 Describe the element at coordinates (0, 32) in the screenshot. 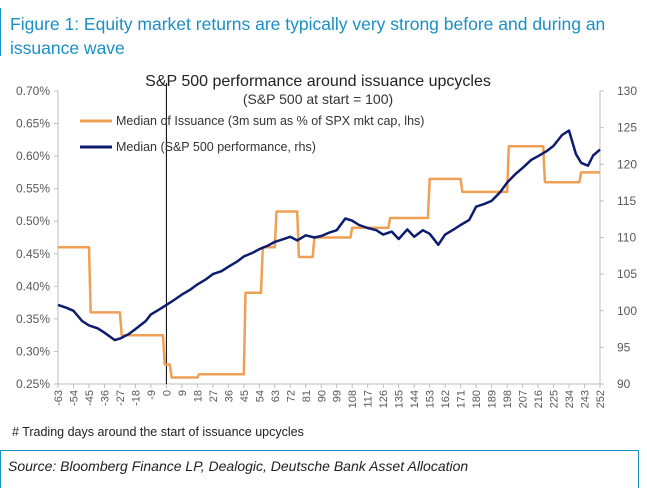

I see `frame-left-rule` at that location.